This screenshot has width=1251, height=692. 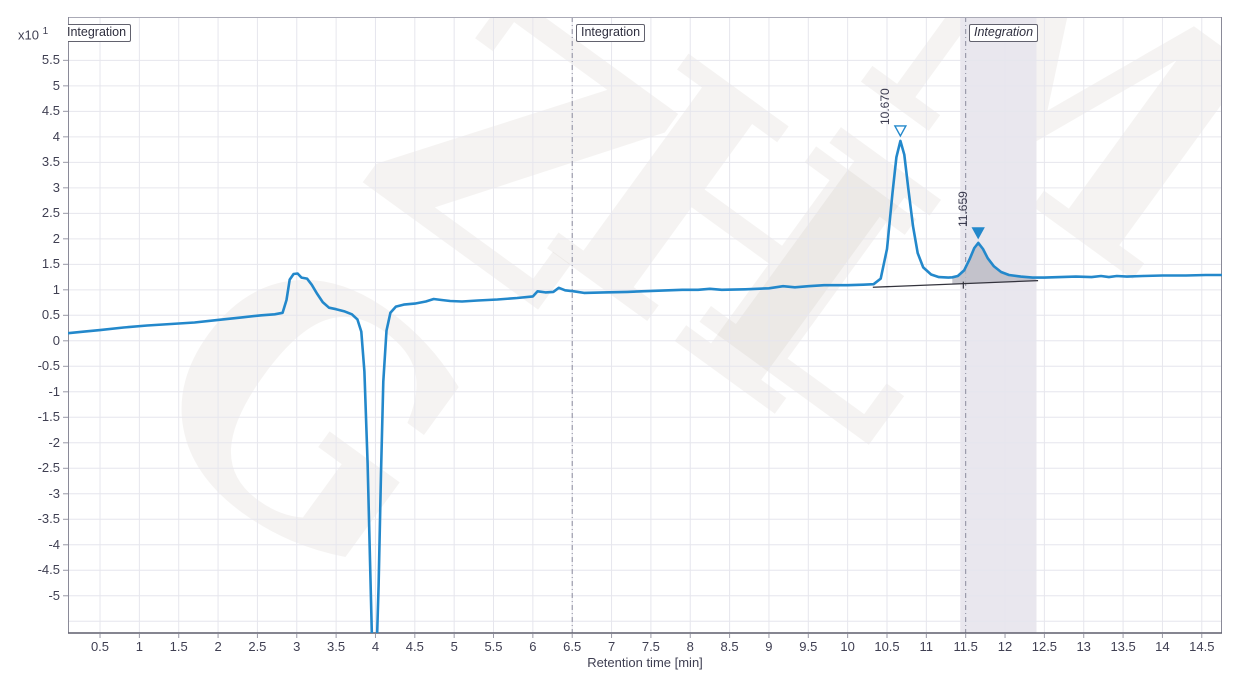 I want to click on x-tick-label: 8, so click(x=690, y=646).